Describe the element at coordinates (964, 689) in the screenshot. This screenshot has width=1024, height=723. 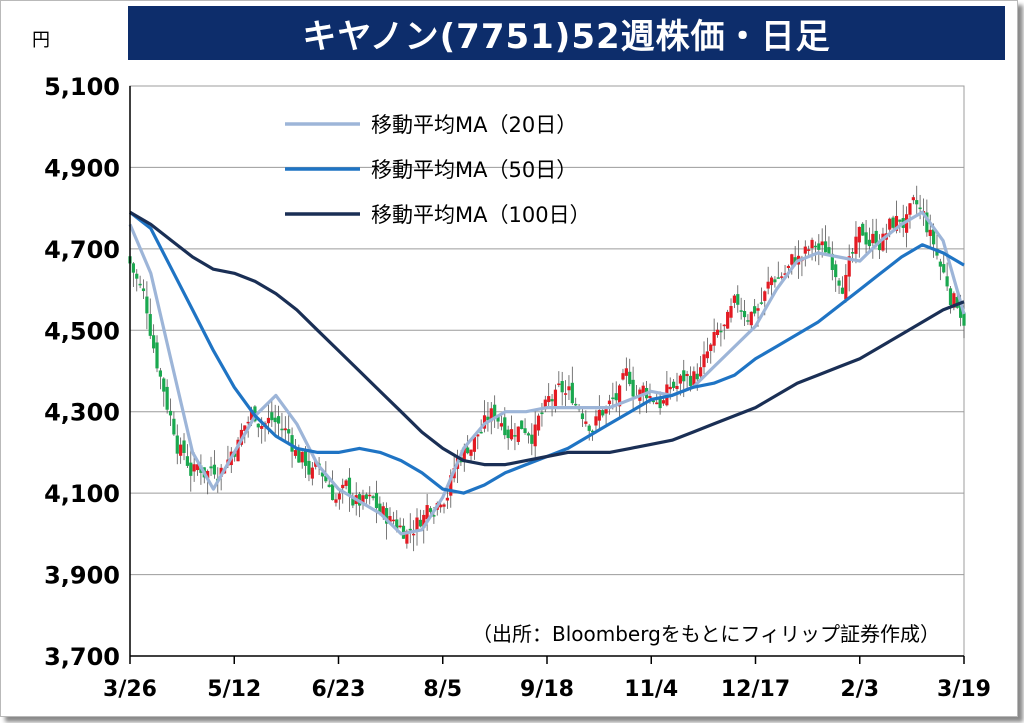
I see `x-tick-label: 3/19` at that location.